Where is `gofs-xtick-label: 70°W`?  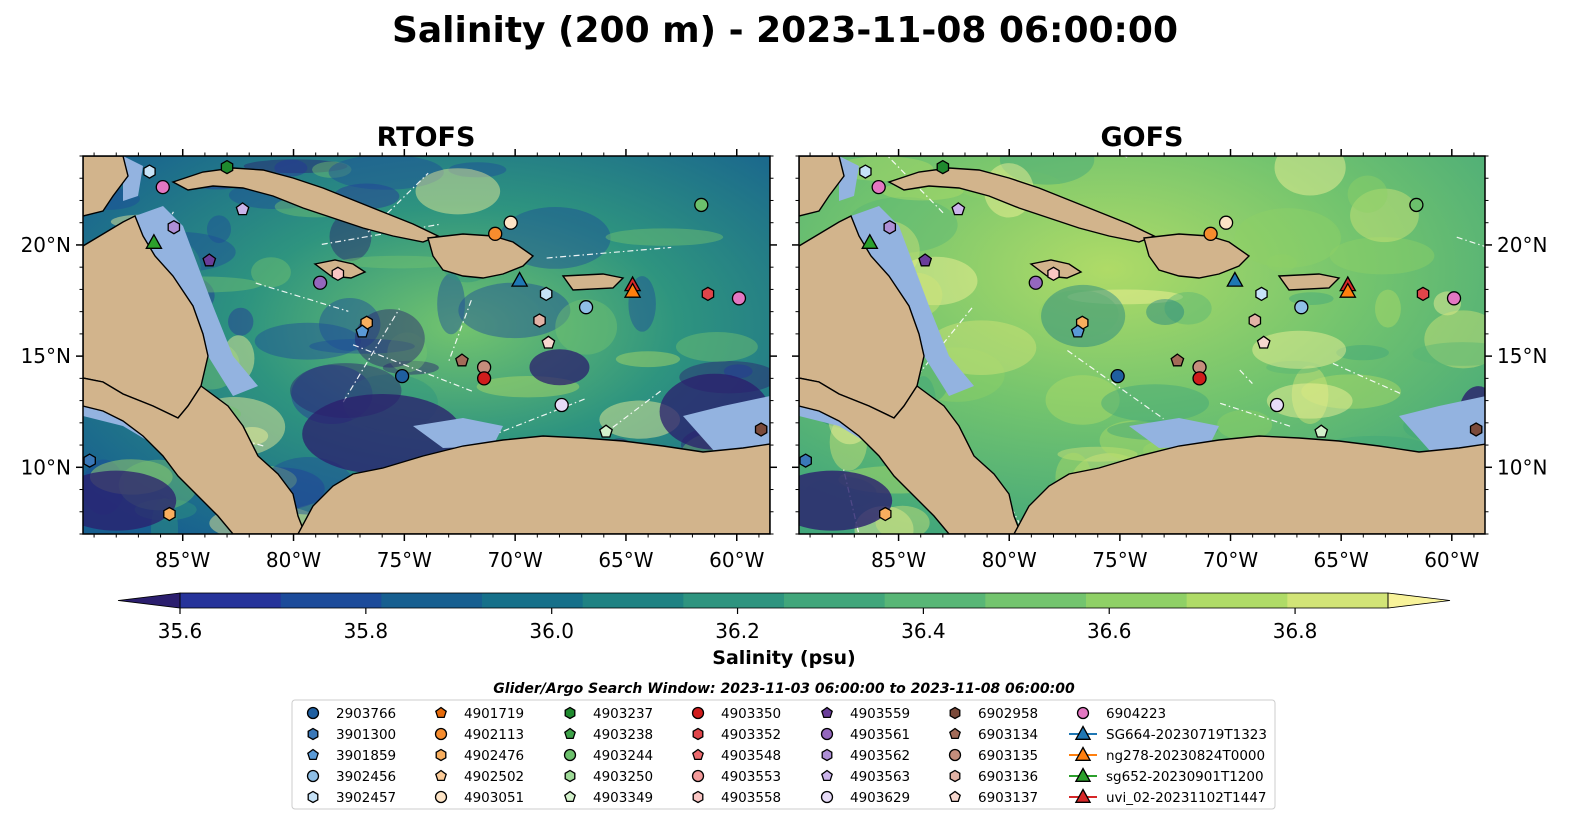
gofs-xtick-label: 70°W is located at coordinates (1230, 560).